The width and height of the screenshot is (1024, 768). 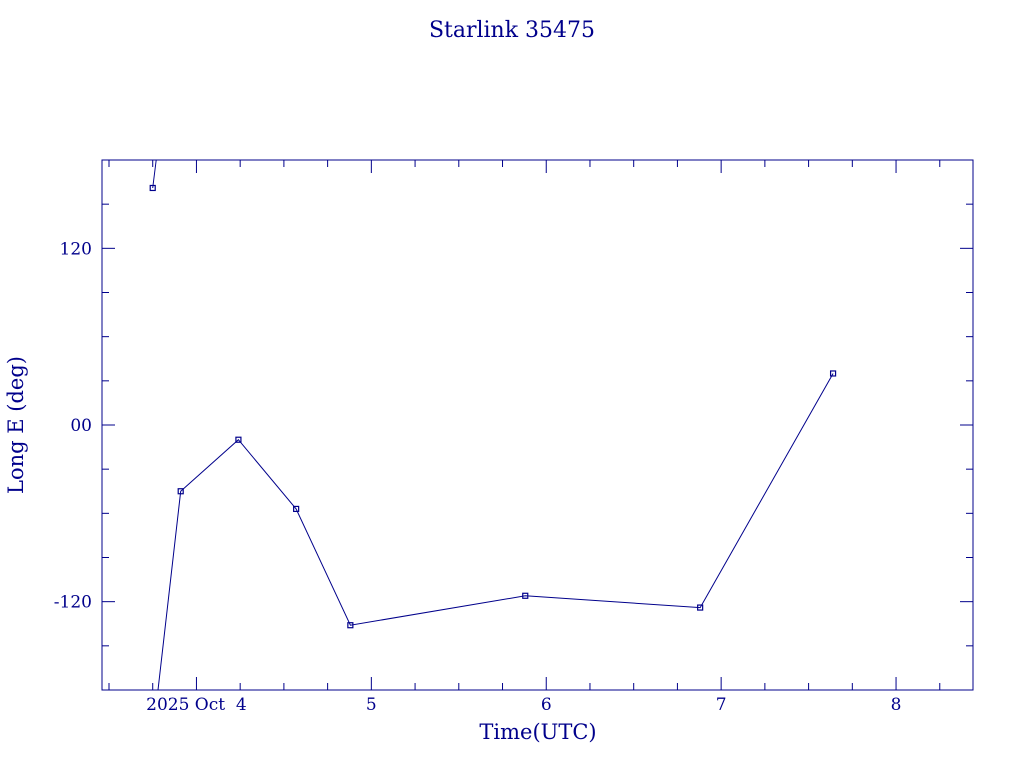 What do you see at coordinates (73, 603) in the screenshot?
I see `y-tick-label: -120` at bounding box center [73, 603].